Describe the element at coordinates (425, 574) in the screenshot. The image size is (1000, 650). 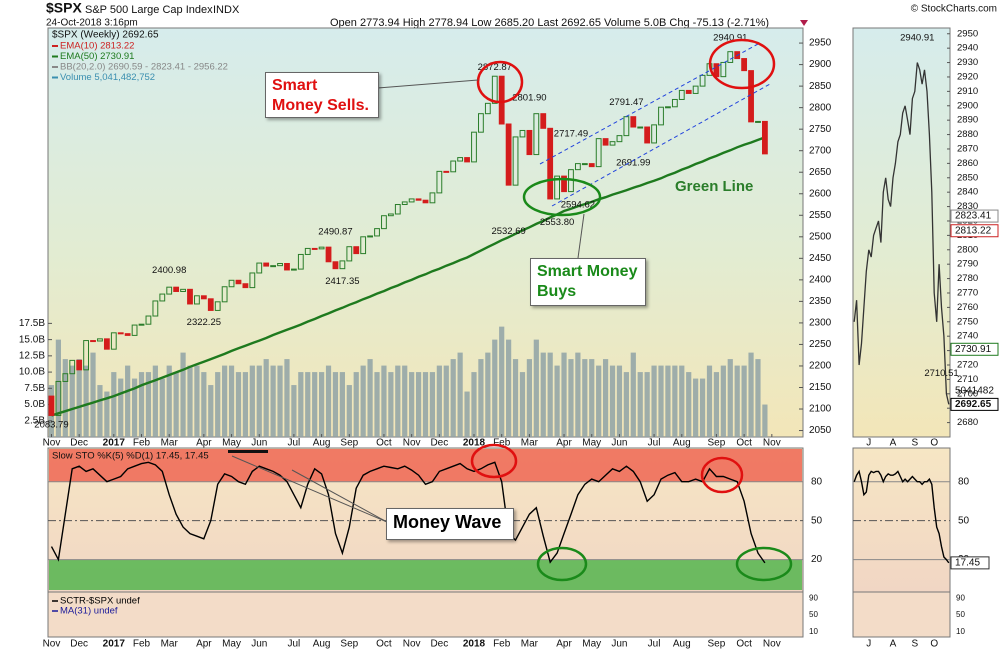
I see `oversold-zone` at that location.